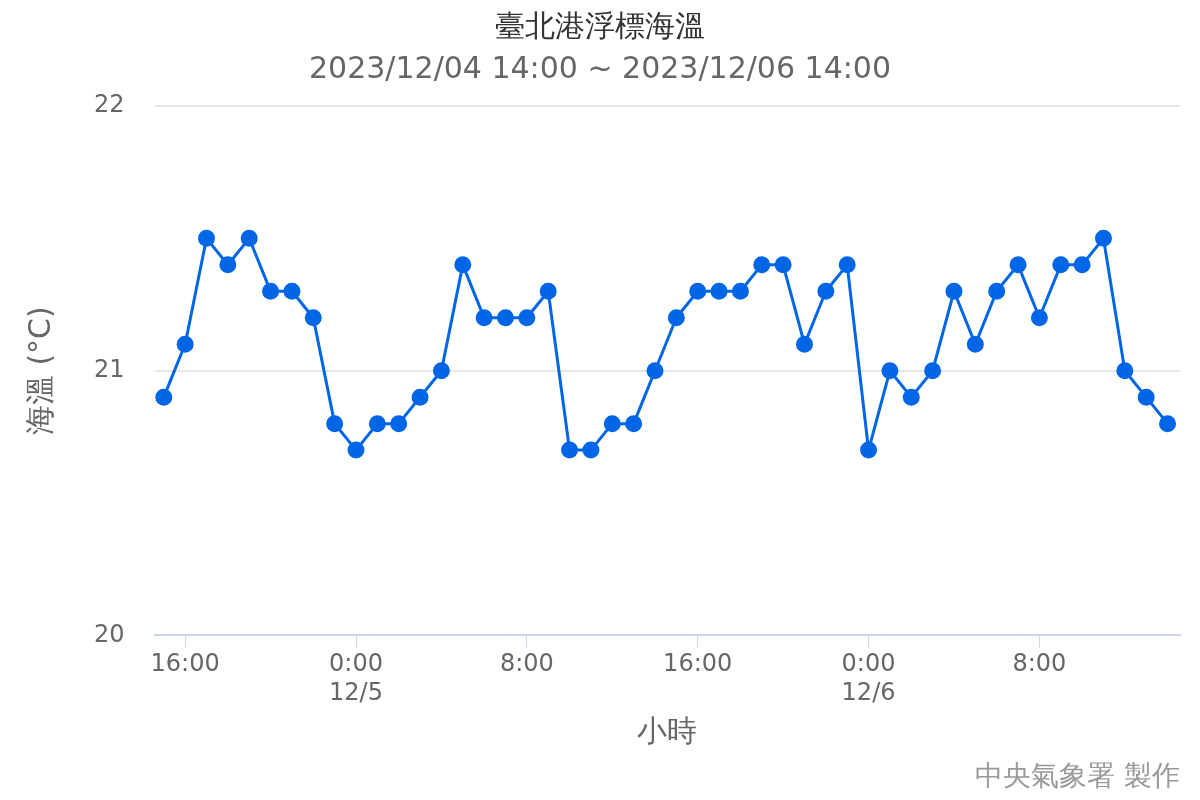 The height and width of the screenshot is (800, 1200). What do you see at coordinates (39, 371) in the screenshot?
I see `y-axis-title: 海溫 (°C)` at bounding box center [39, 371].